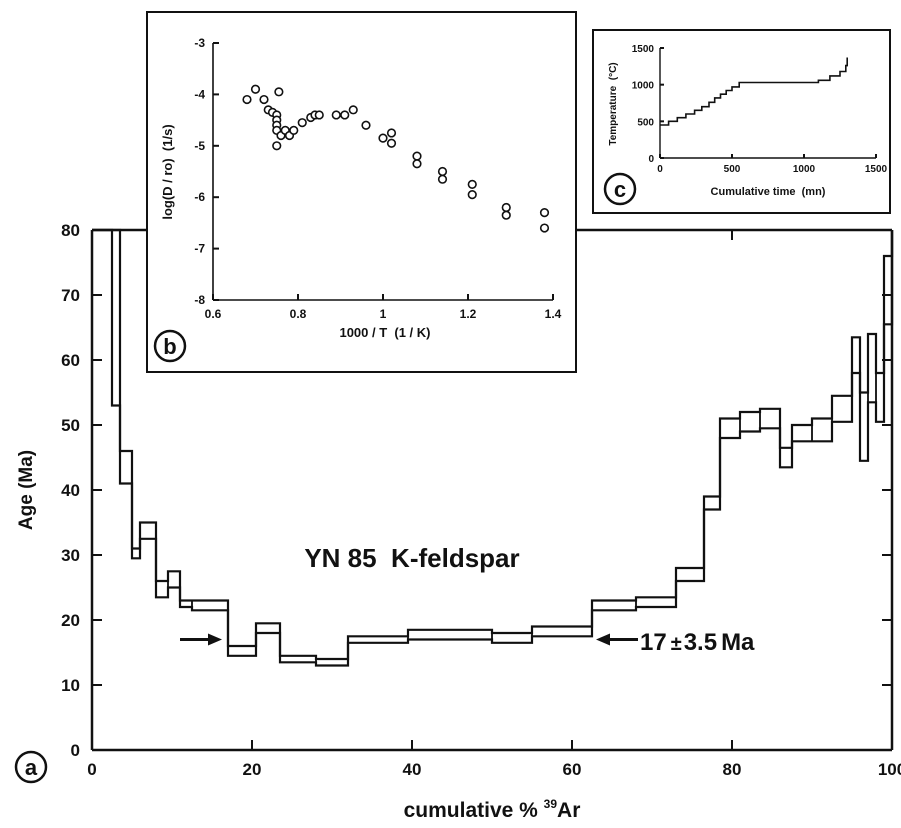 The image size is (901, 828). What do you see at coordinates (889, 769) in the screenshot?
I see `panel-a-x-tick-label: 100` at bounding box center [889, 769].